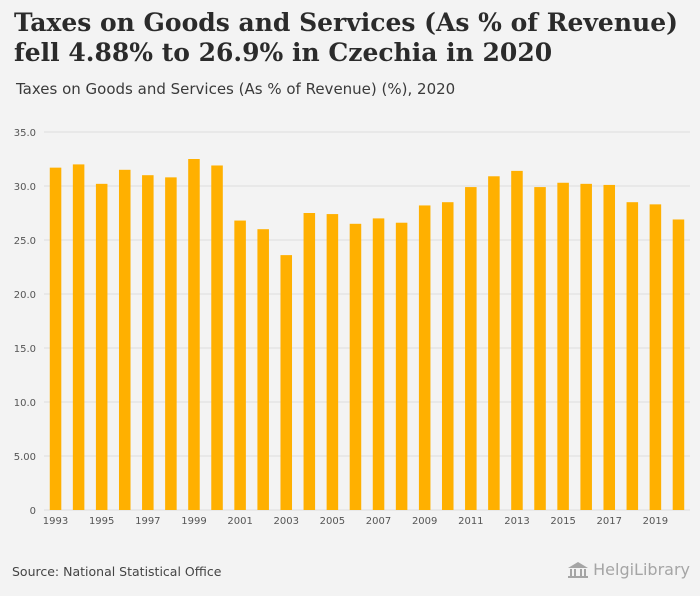 Image resolution: width=700 pixels, height=596 pixels. What do you see at coordinates (240, 365) in the screenshot?
I see `bar-2001` at bounding box center [240, 365].